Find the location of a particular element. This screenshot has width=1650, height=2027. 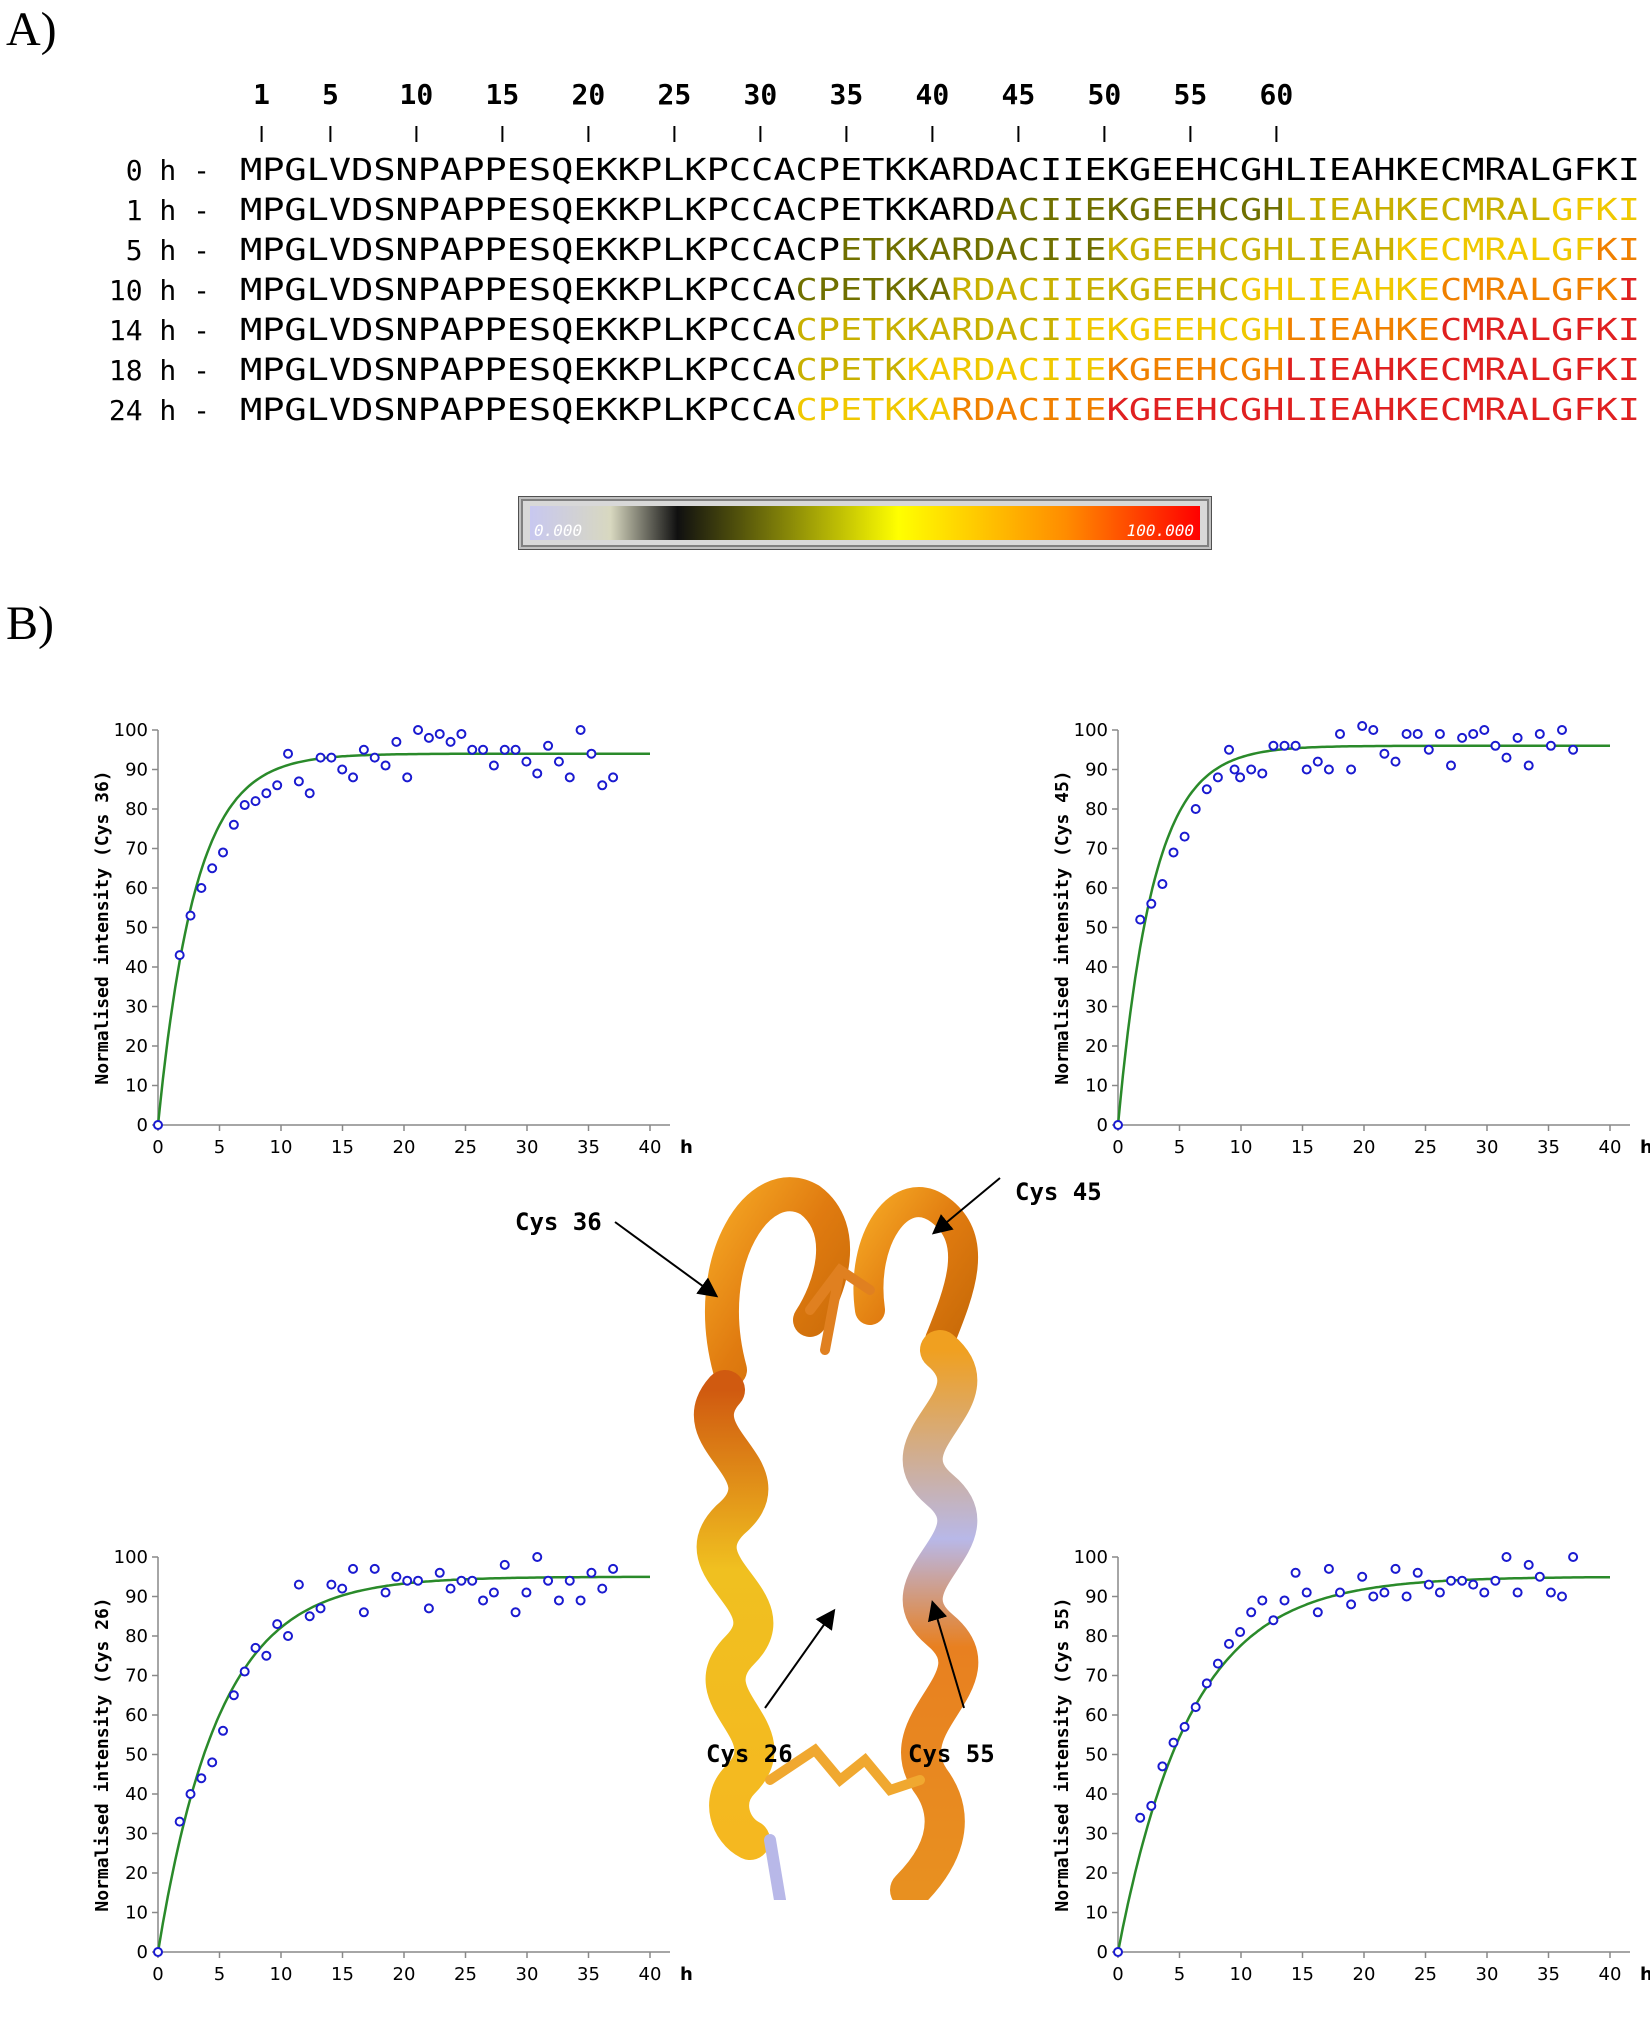

row-label: 18 h - is located at coordinates (159, 370).